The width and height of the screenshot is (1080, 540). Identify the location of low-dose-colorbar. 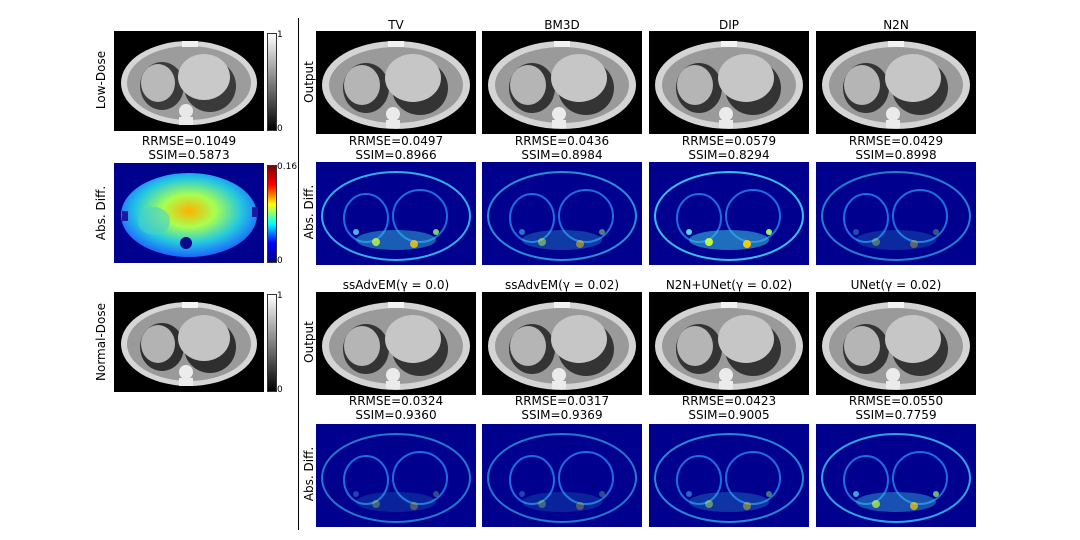
(272, 82).